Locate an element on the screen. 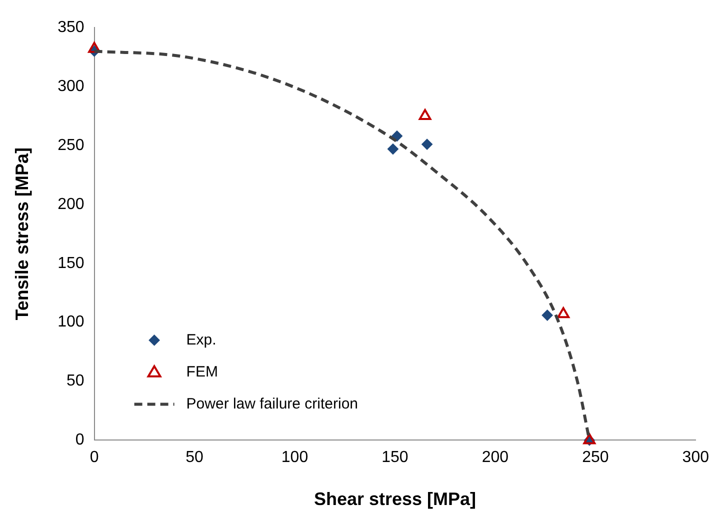  y-tick-label: 150 is located at coordinates (71, 263).